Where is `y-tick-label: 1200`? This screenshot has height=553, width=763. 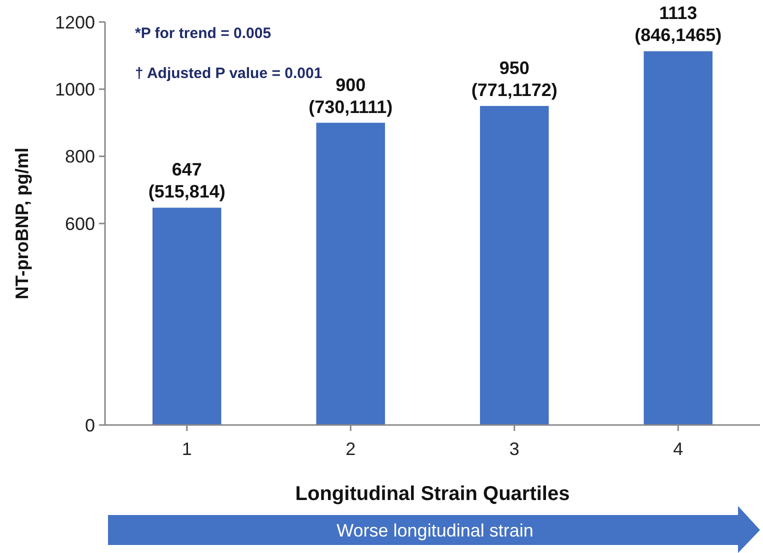 y-tick-label: 1200 is located at coordinates (74, 22).